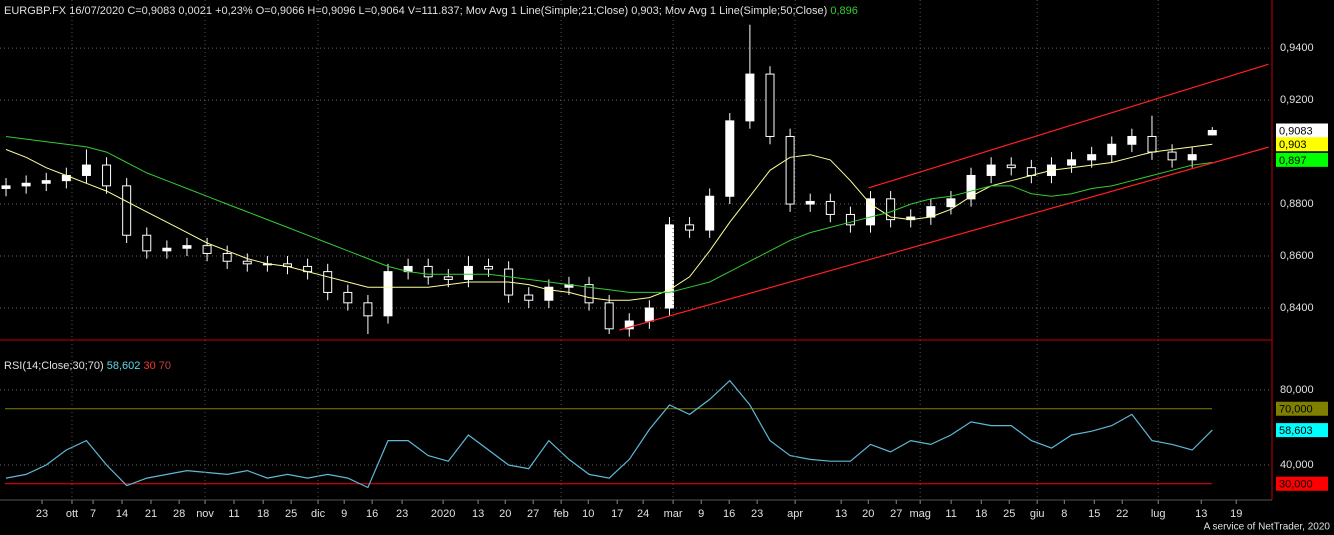  I want to click on x-tick-label: 11, so click(233, 514).